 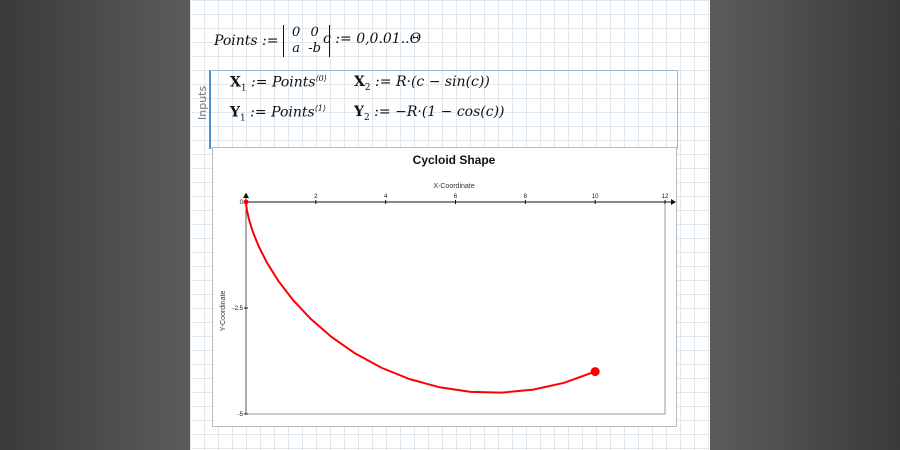 I want to click on y2-definition: Y2 := −R·(1 − cos(c)), so click(x=429, y=113).